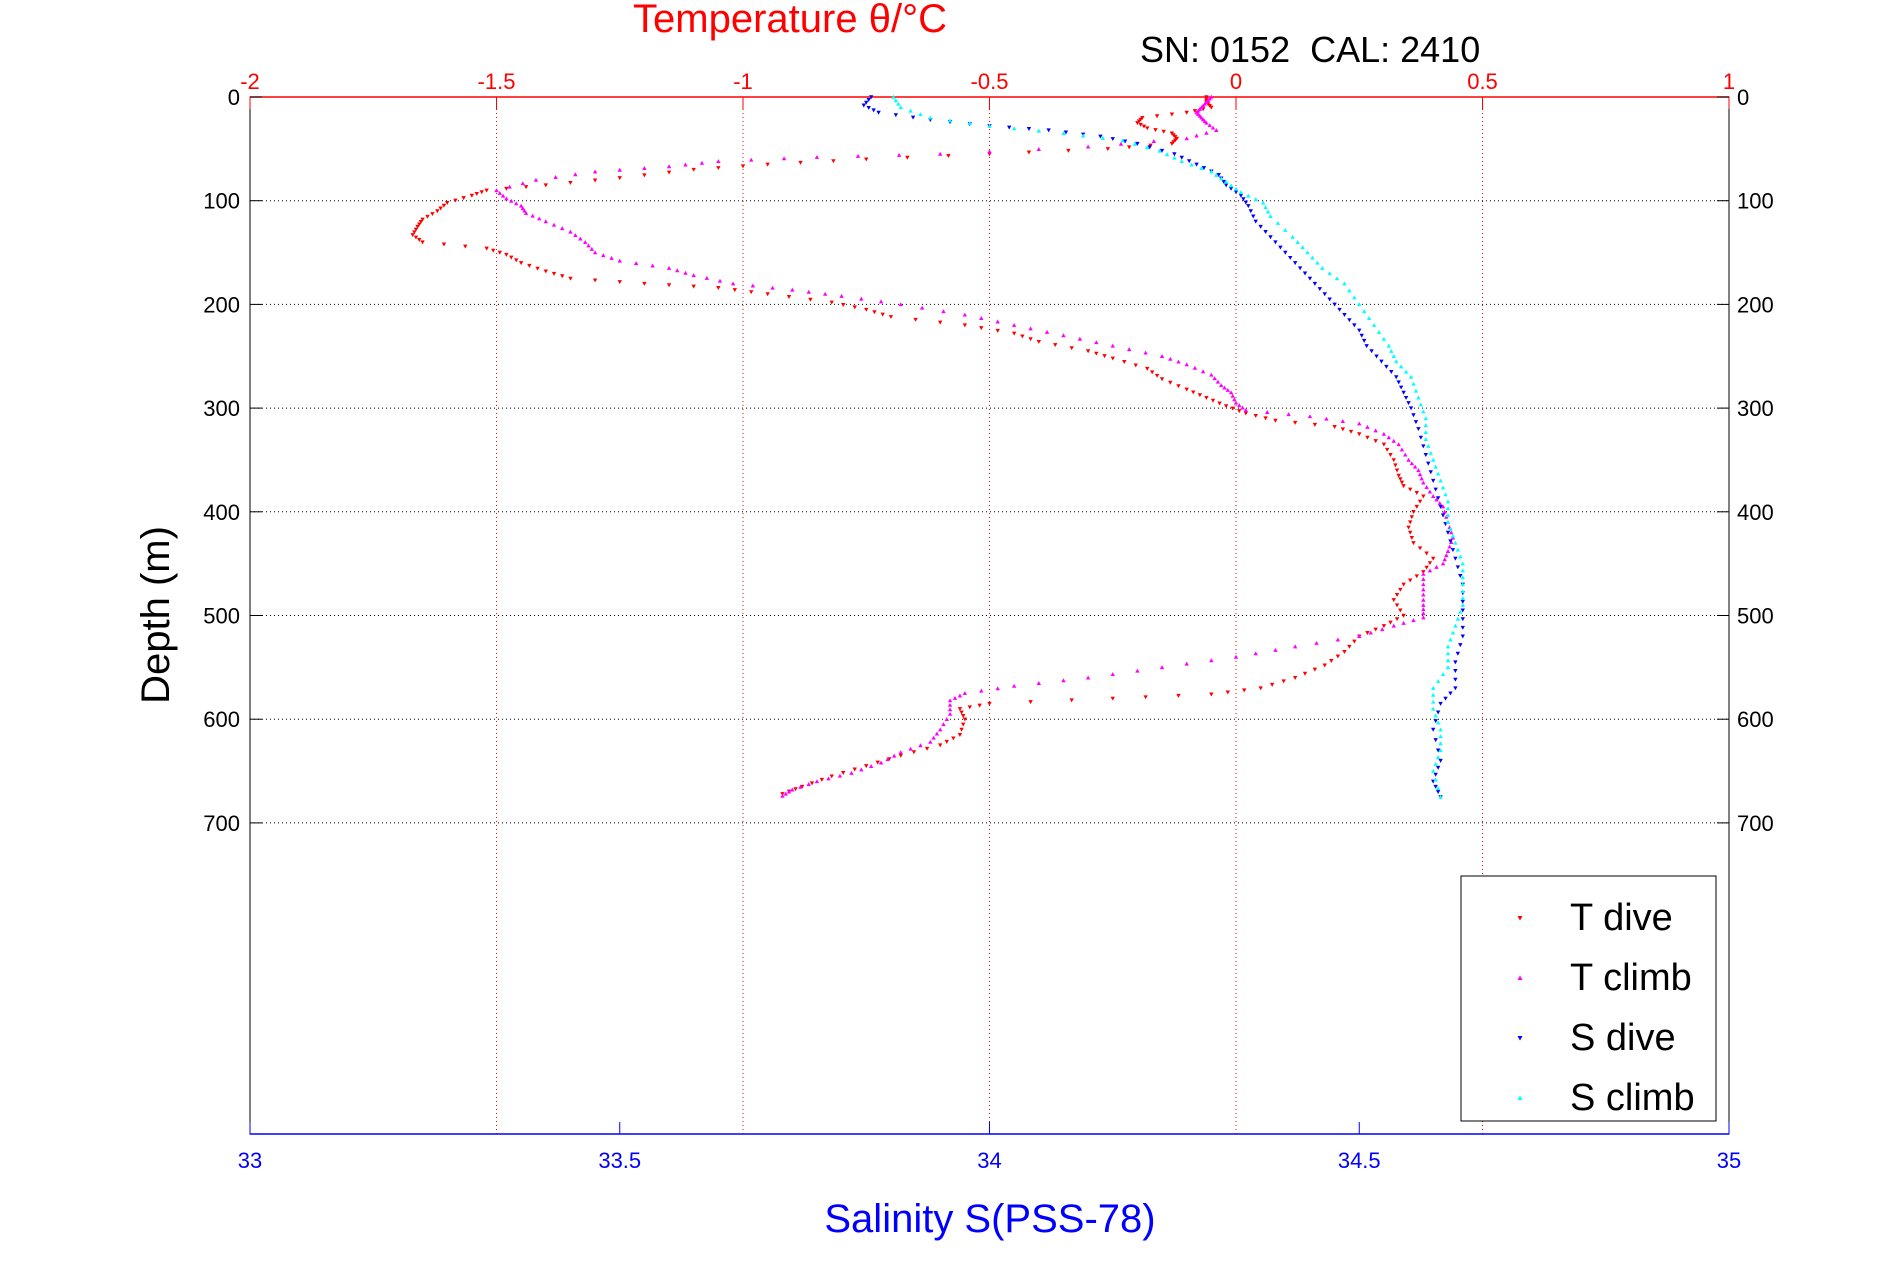  I want to click on chart-subtitle: SN: 0152 CAL: 2410, so click(1310, 49).